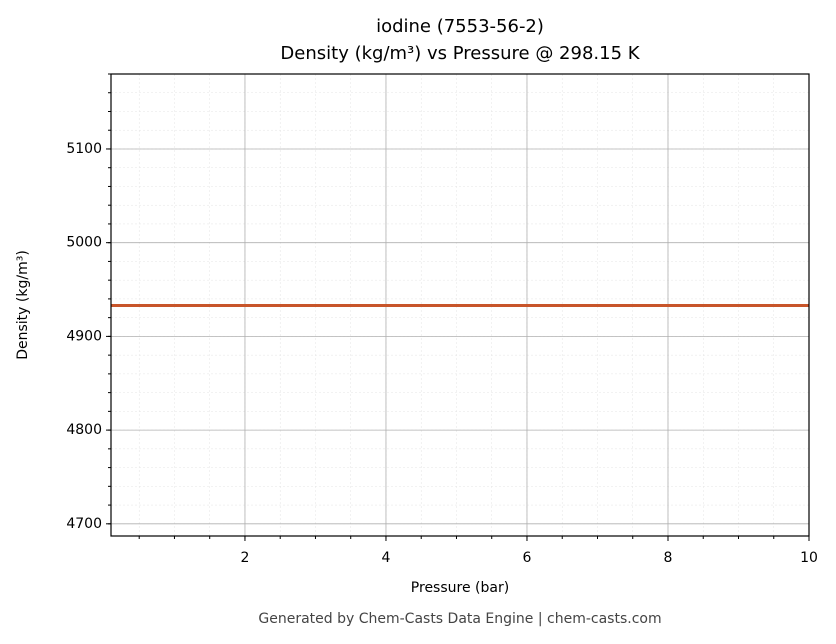 The width and height of the screenshot is (836, 644). Describe the element at coordinates (668, 558) in the screenshot. I see `x-tick-label: 8` at that location.